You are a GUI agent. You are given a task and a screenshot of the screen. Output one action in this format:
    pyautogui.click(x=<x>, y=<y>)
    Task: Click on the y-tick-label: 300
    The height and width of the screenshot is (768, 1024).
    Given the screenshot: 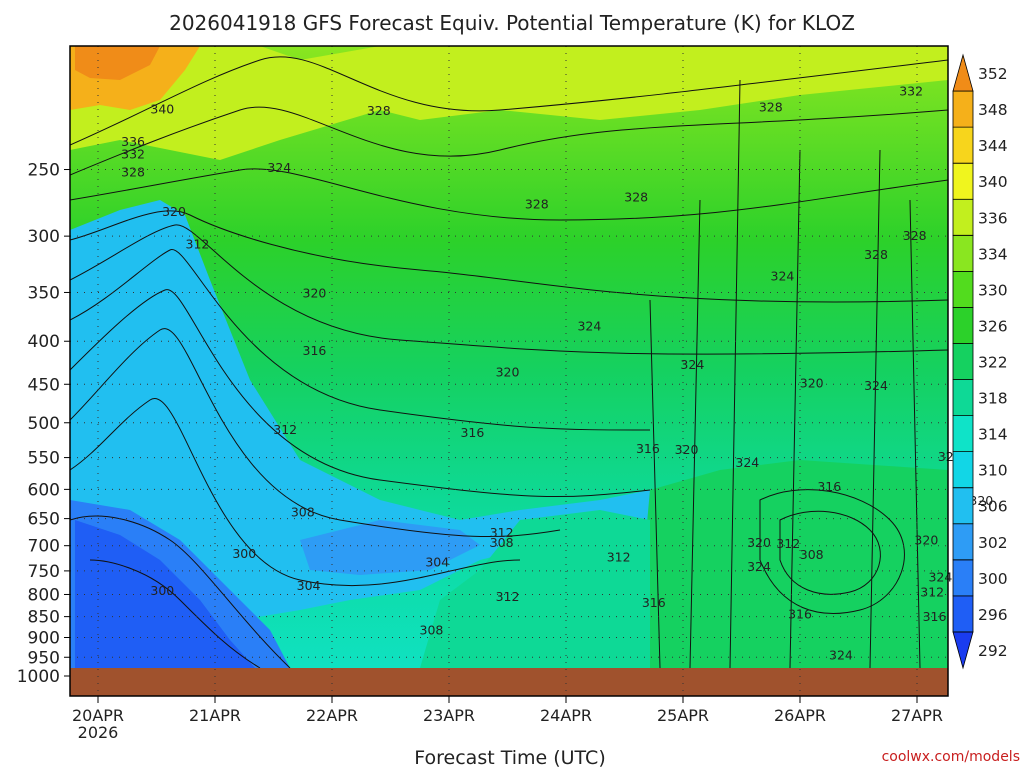 What is the action you would take?
    pyautogui.click(x=44, y=237)
    